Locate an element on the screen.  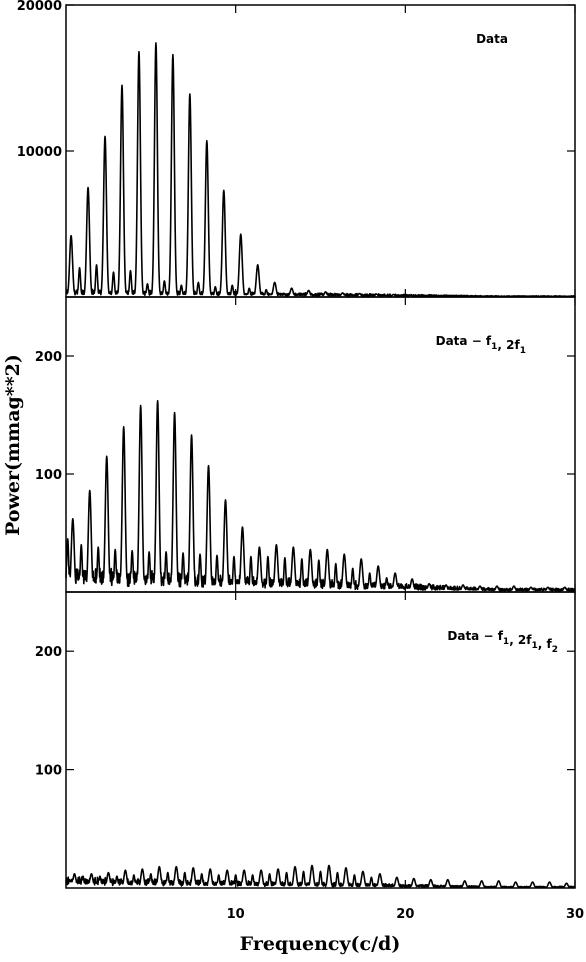
x-tick-label: 30 is located at coordinates (575, 914).